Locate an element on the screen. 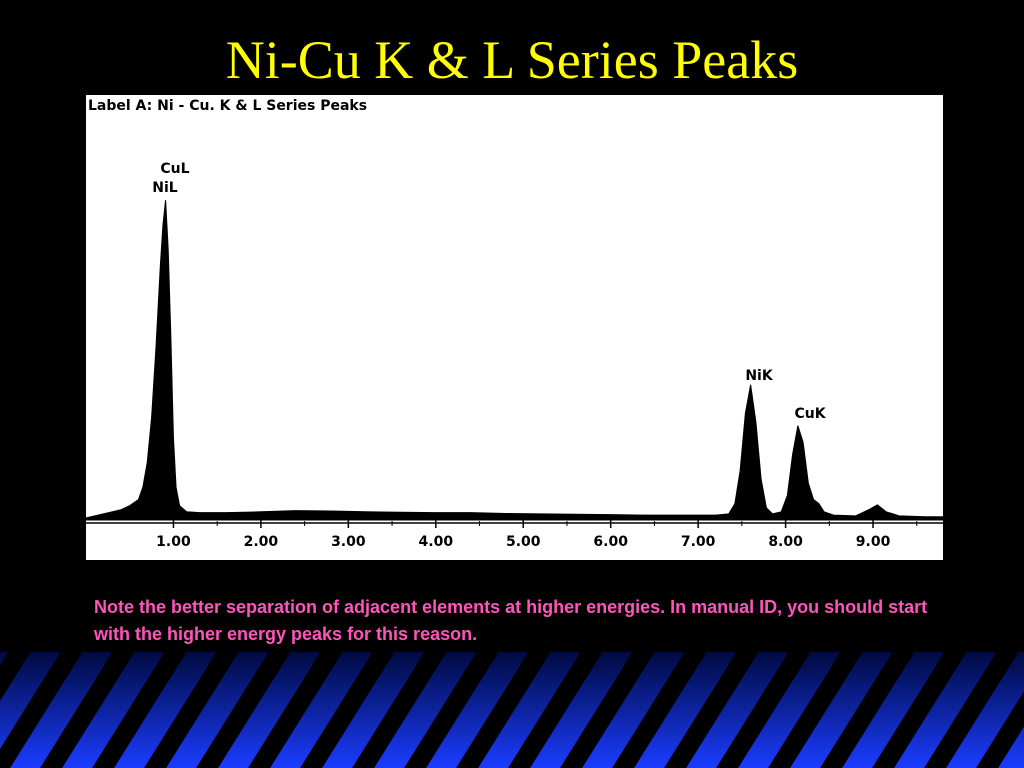  x-tick-label: 1.00 is located at coordinates (173, 542).